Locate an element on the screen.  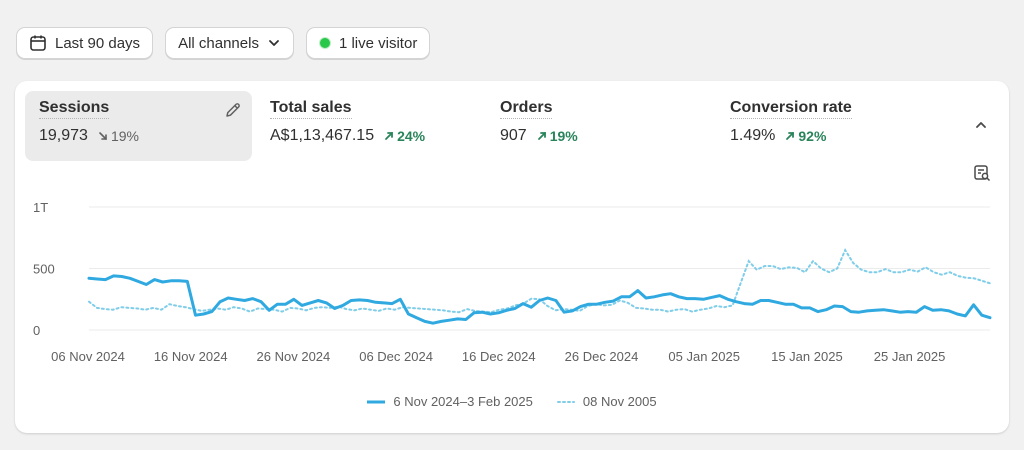
metric-change: 92% is located at coordinates (805, 136).